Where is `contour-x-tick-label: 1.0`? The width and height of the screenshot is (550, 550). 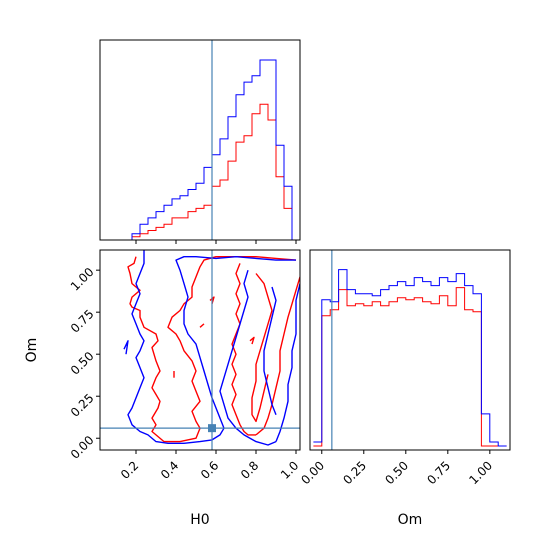
contour-x-tick-label: 1.0 is located at coordinates (289, 469).